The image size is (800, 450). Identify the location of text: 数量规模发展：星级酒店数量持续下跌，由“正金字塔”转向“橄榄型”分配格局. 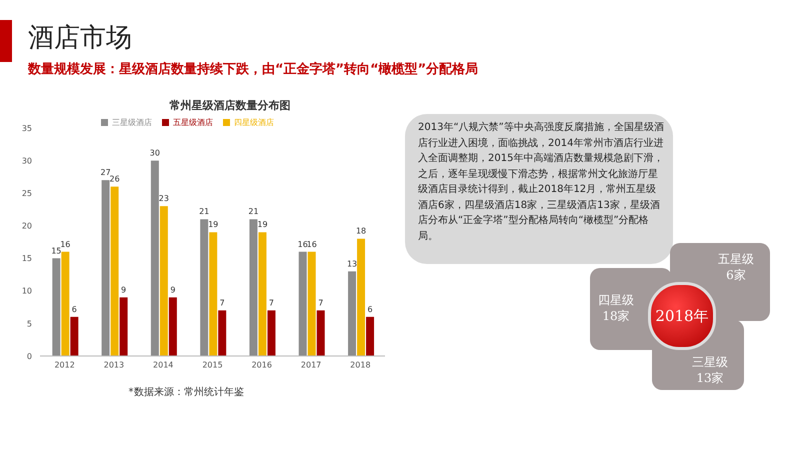
(253, 69).